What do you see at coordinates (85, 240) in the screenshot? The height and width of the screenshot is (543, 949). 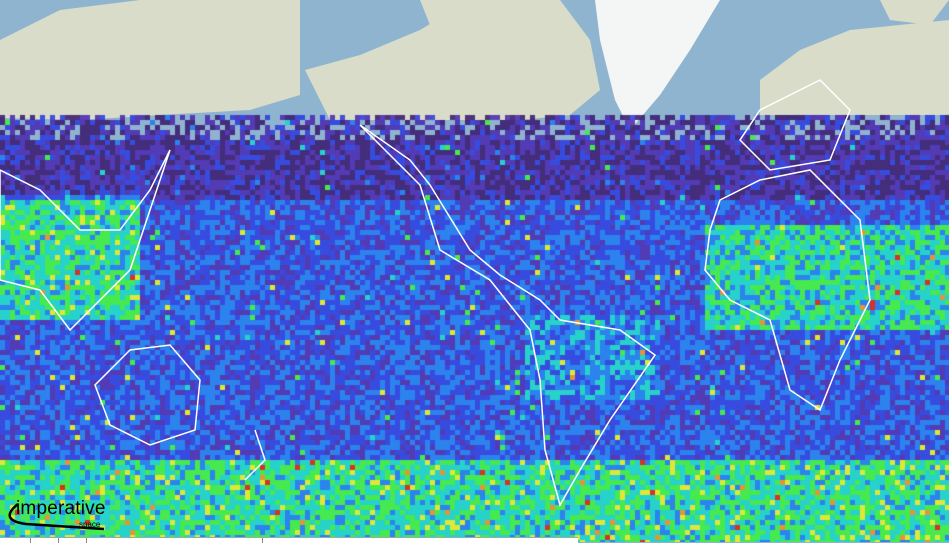 I see `coast-asia` at bounding box center [85, 240].